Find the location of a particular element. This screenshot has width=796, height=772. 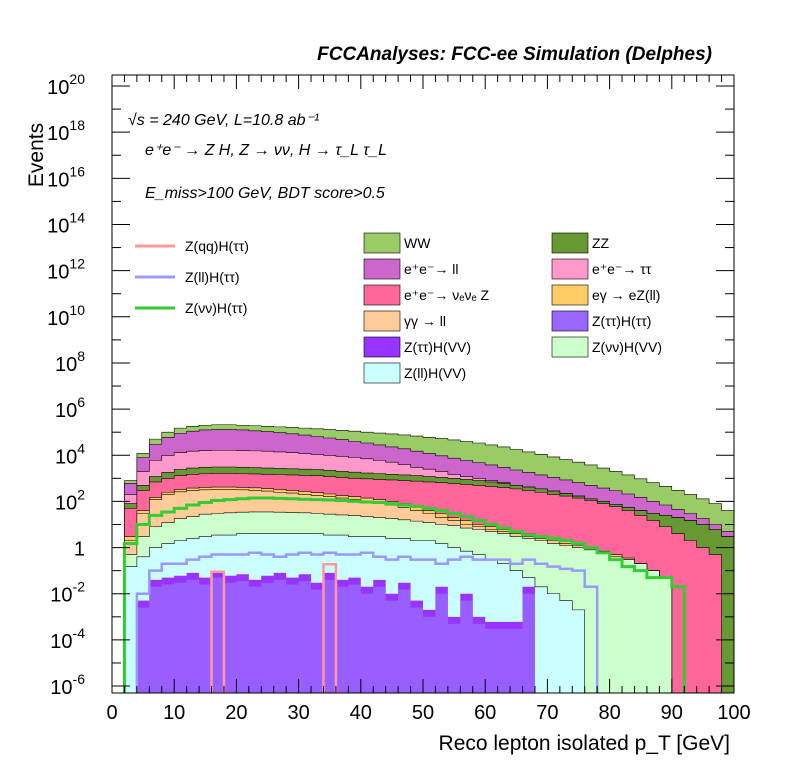

y-tick-label: 10² is located at coordinates (70, 500).